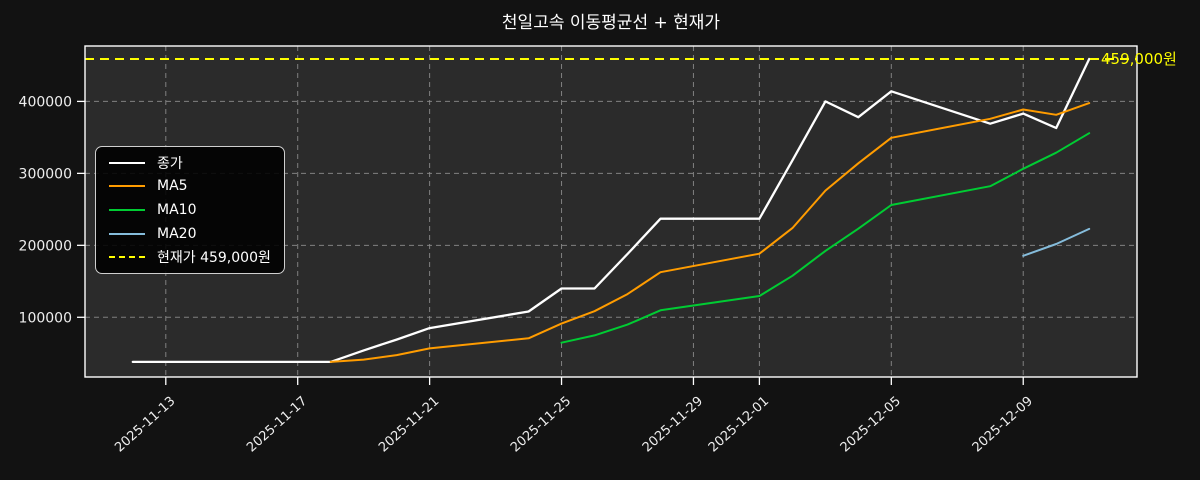  I want to click on current-price-line-swatch-icon, so click(127, 257).